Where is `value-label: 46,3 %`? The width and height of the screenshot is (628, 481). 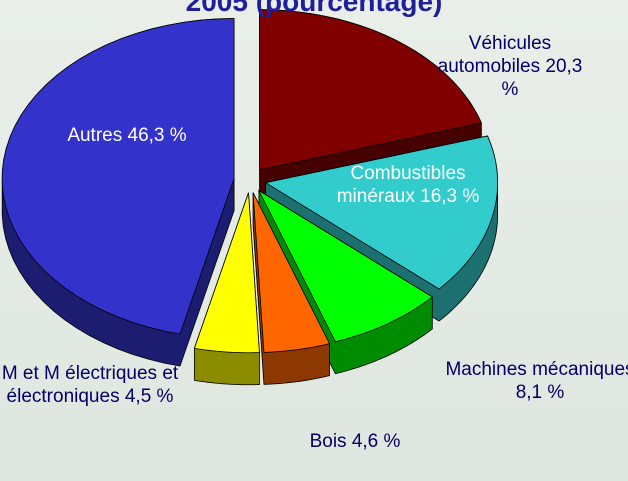 value-label: 46,3 % is located at coordinates (157, 135).